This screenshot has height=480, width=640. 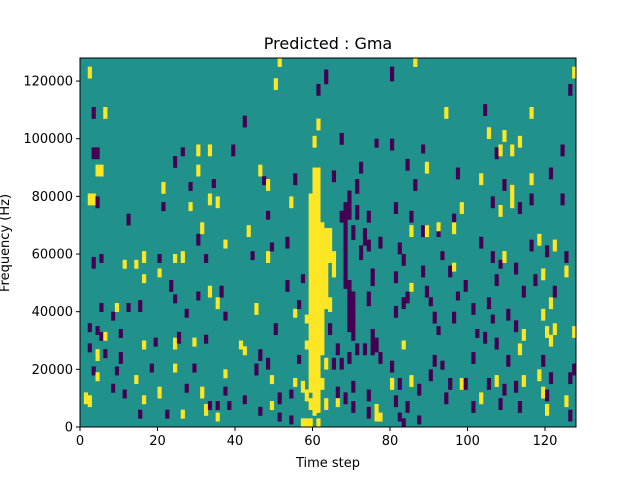 What do you see at coordinates (235, 441) in the screenshot?
I see `x-tick-label: 40` at bounding box center [235, 441].